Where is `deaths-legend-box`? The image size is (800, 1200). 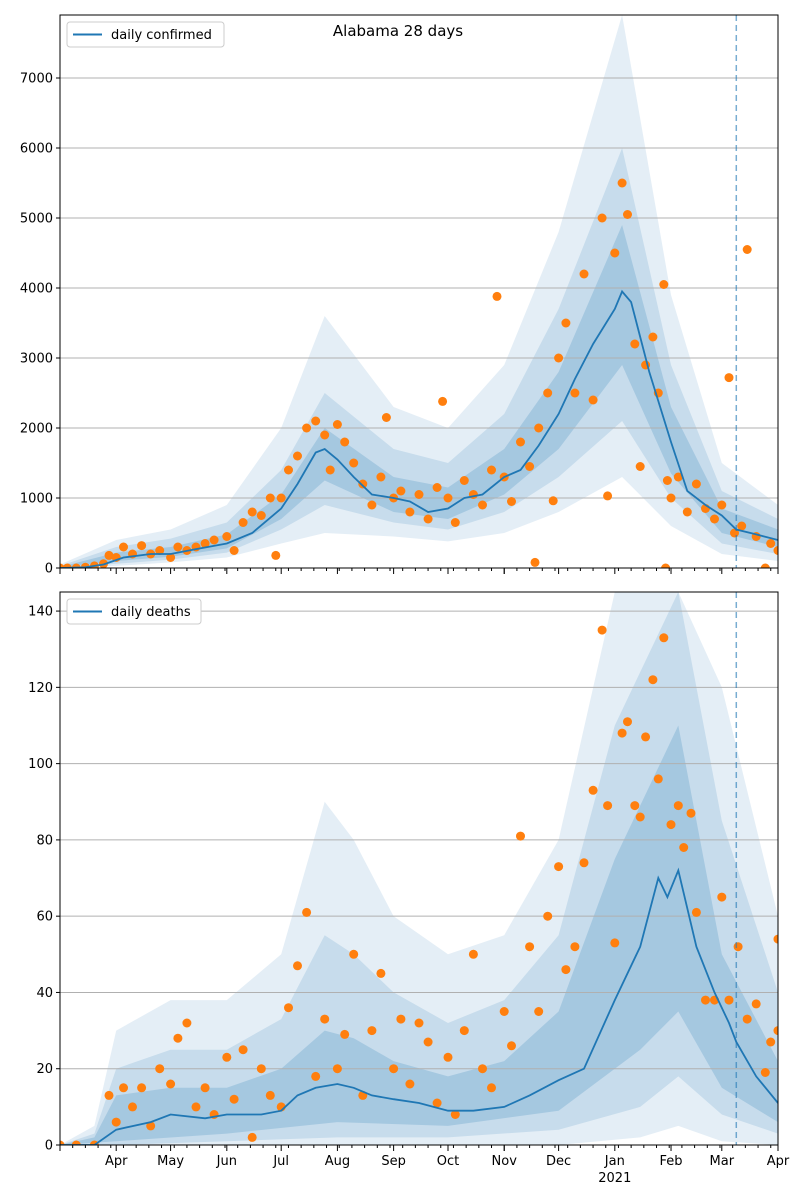
deaths-legend-box is located at coordinates (134, 611).